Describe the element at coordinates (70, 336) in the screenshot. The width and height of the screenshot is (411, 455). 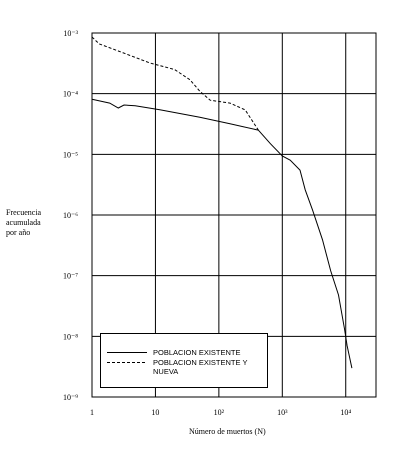
I see `y-tick-label: 10⁻⁸` at that location.